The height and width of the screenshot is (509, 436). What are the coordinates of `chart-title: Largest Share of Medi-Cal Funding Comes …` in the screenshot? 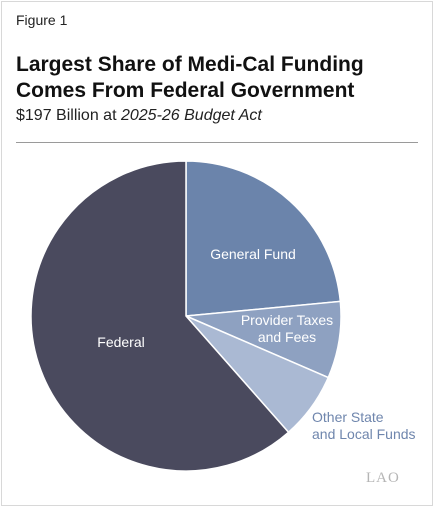 It's located at (190, 77).